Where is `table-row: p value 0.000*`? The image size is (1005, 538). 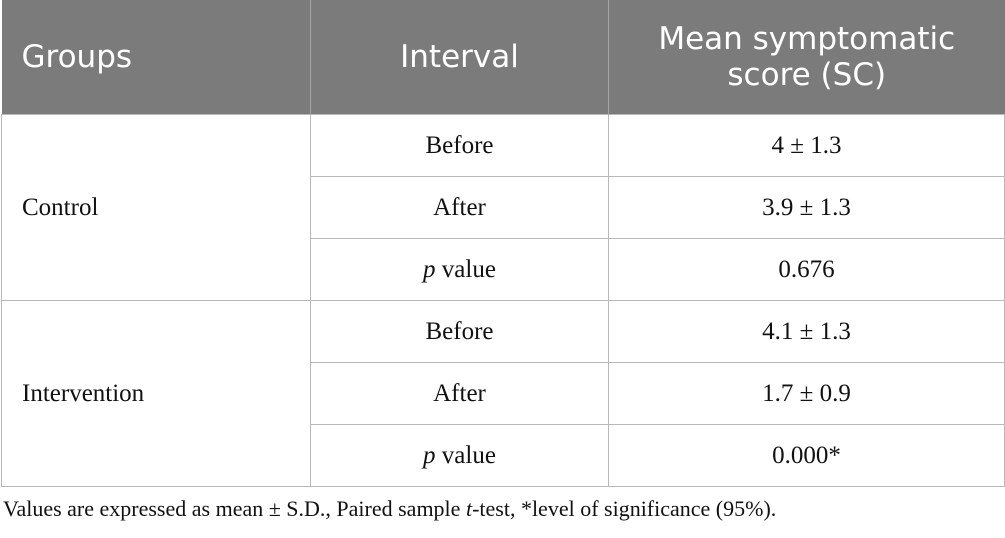
table-row: p value 0.000* is located at coordinates (503, 455).